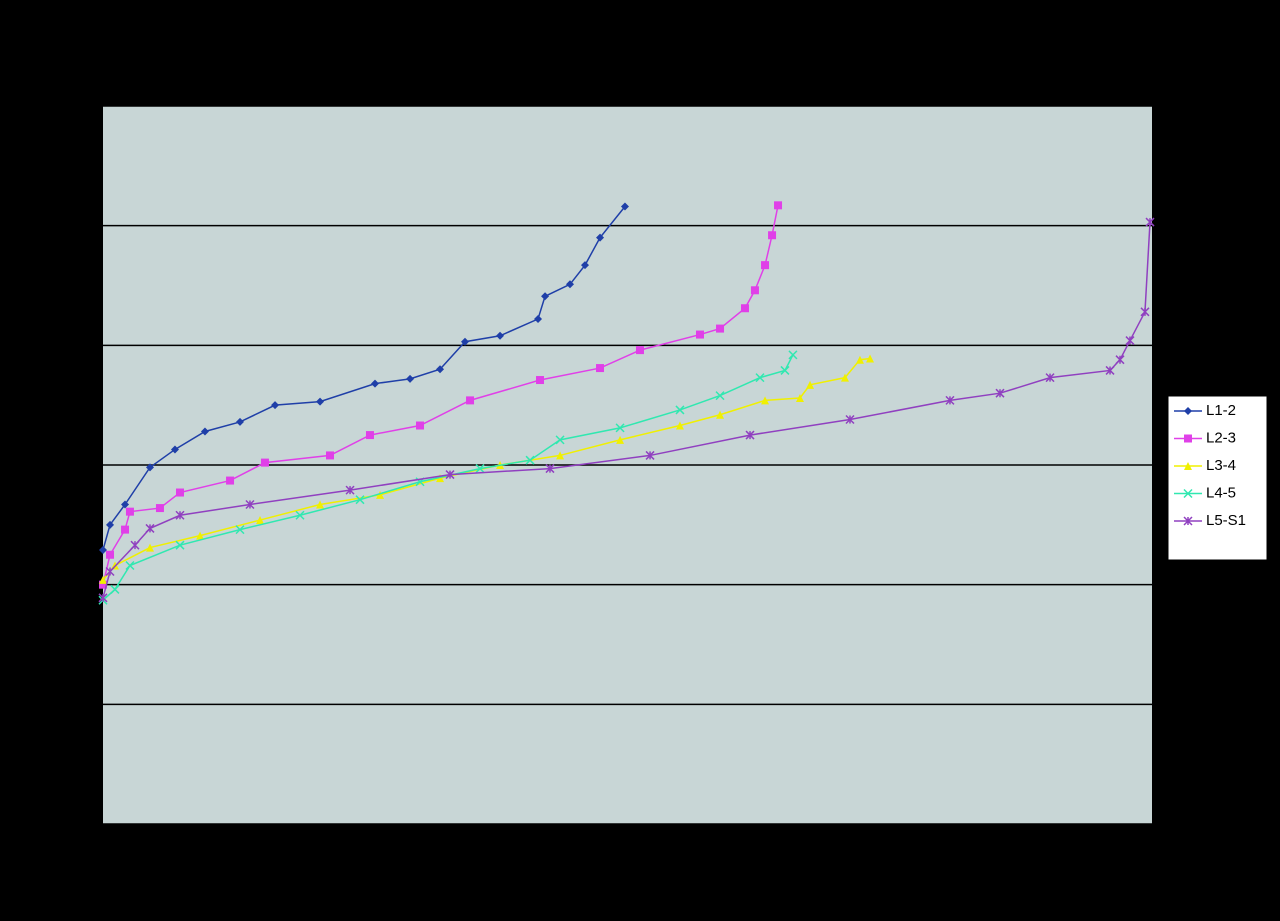  Describe the element at coordinates (89, 823) in the screenshot. I see `y-tick-label: 0` at that location.